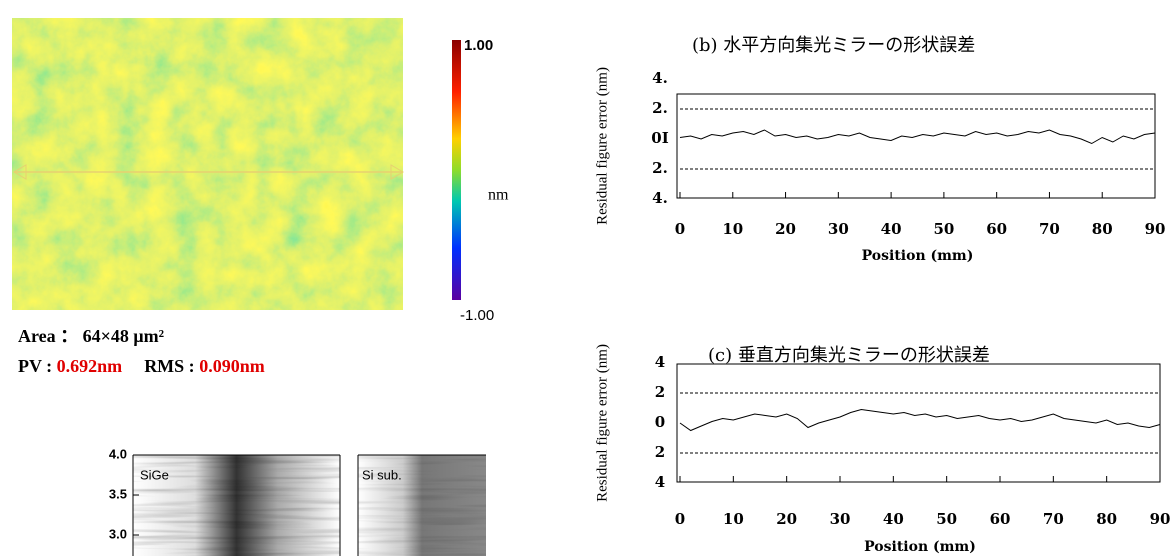 This screenshot has height=556, width=1176. Describe the element at coordinates (171, 366) in the screenshot. I see `rms-label: RMS :` at that location.